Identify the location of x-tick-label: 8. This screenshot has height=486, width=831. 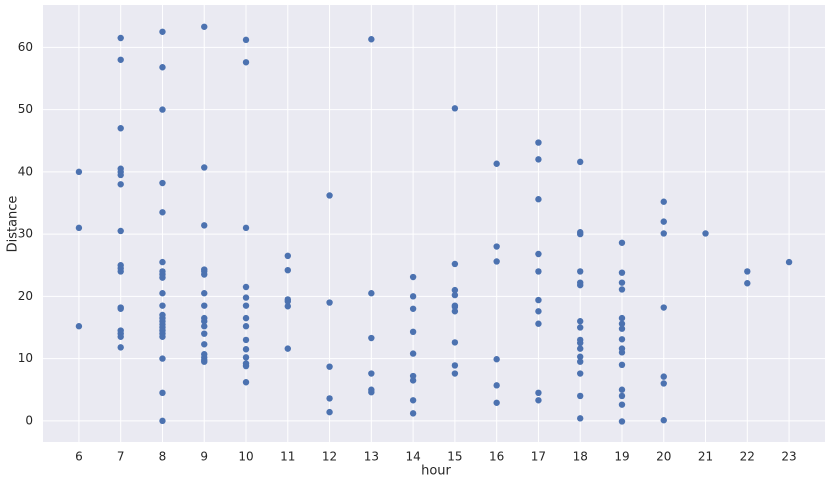
(163, 457).